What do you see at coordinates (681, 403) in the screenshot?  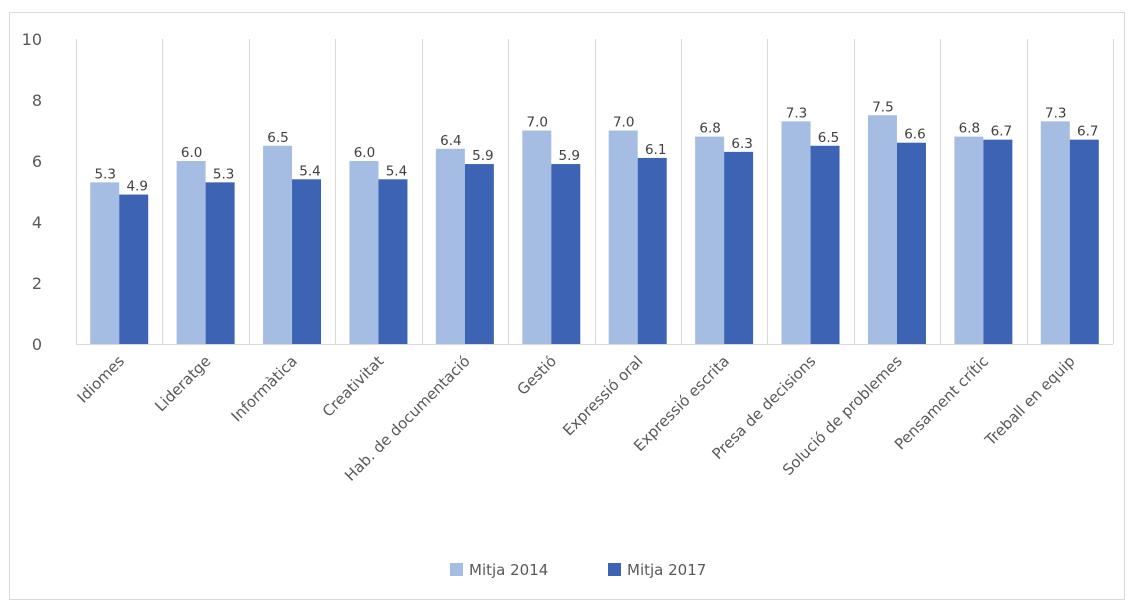 I see `category-label: Expressió escrita` at bounding box center [681, 403].